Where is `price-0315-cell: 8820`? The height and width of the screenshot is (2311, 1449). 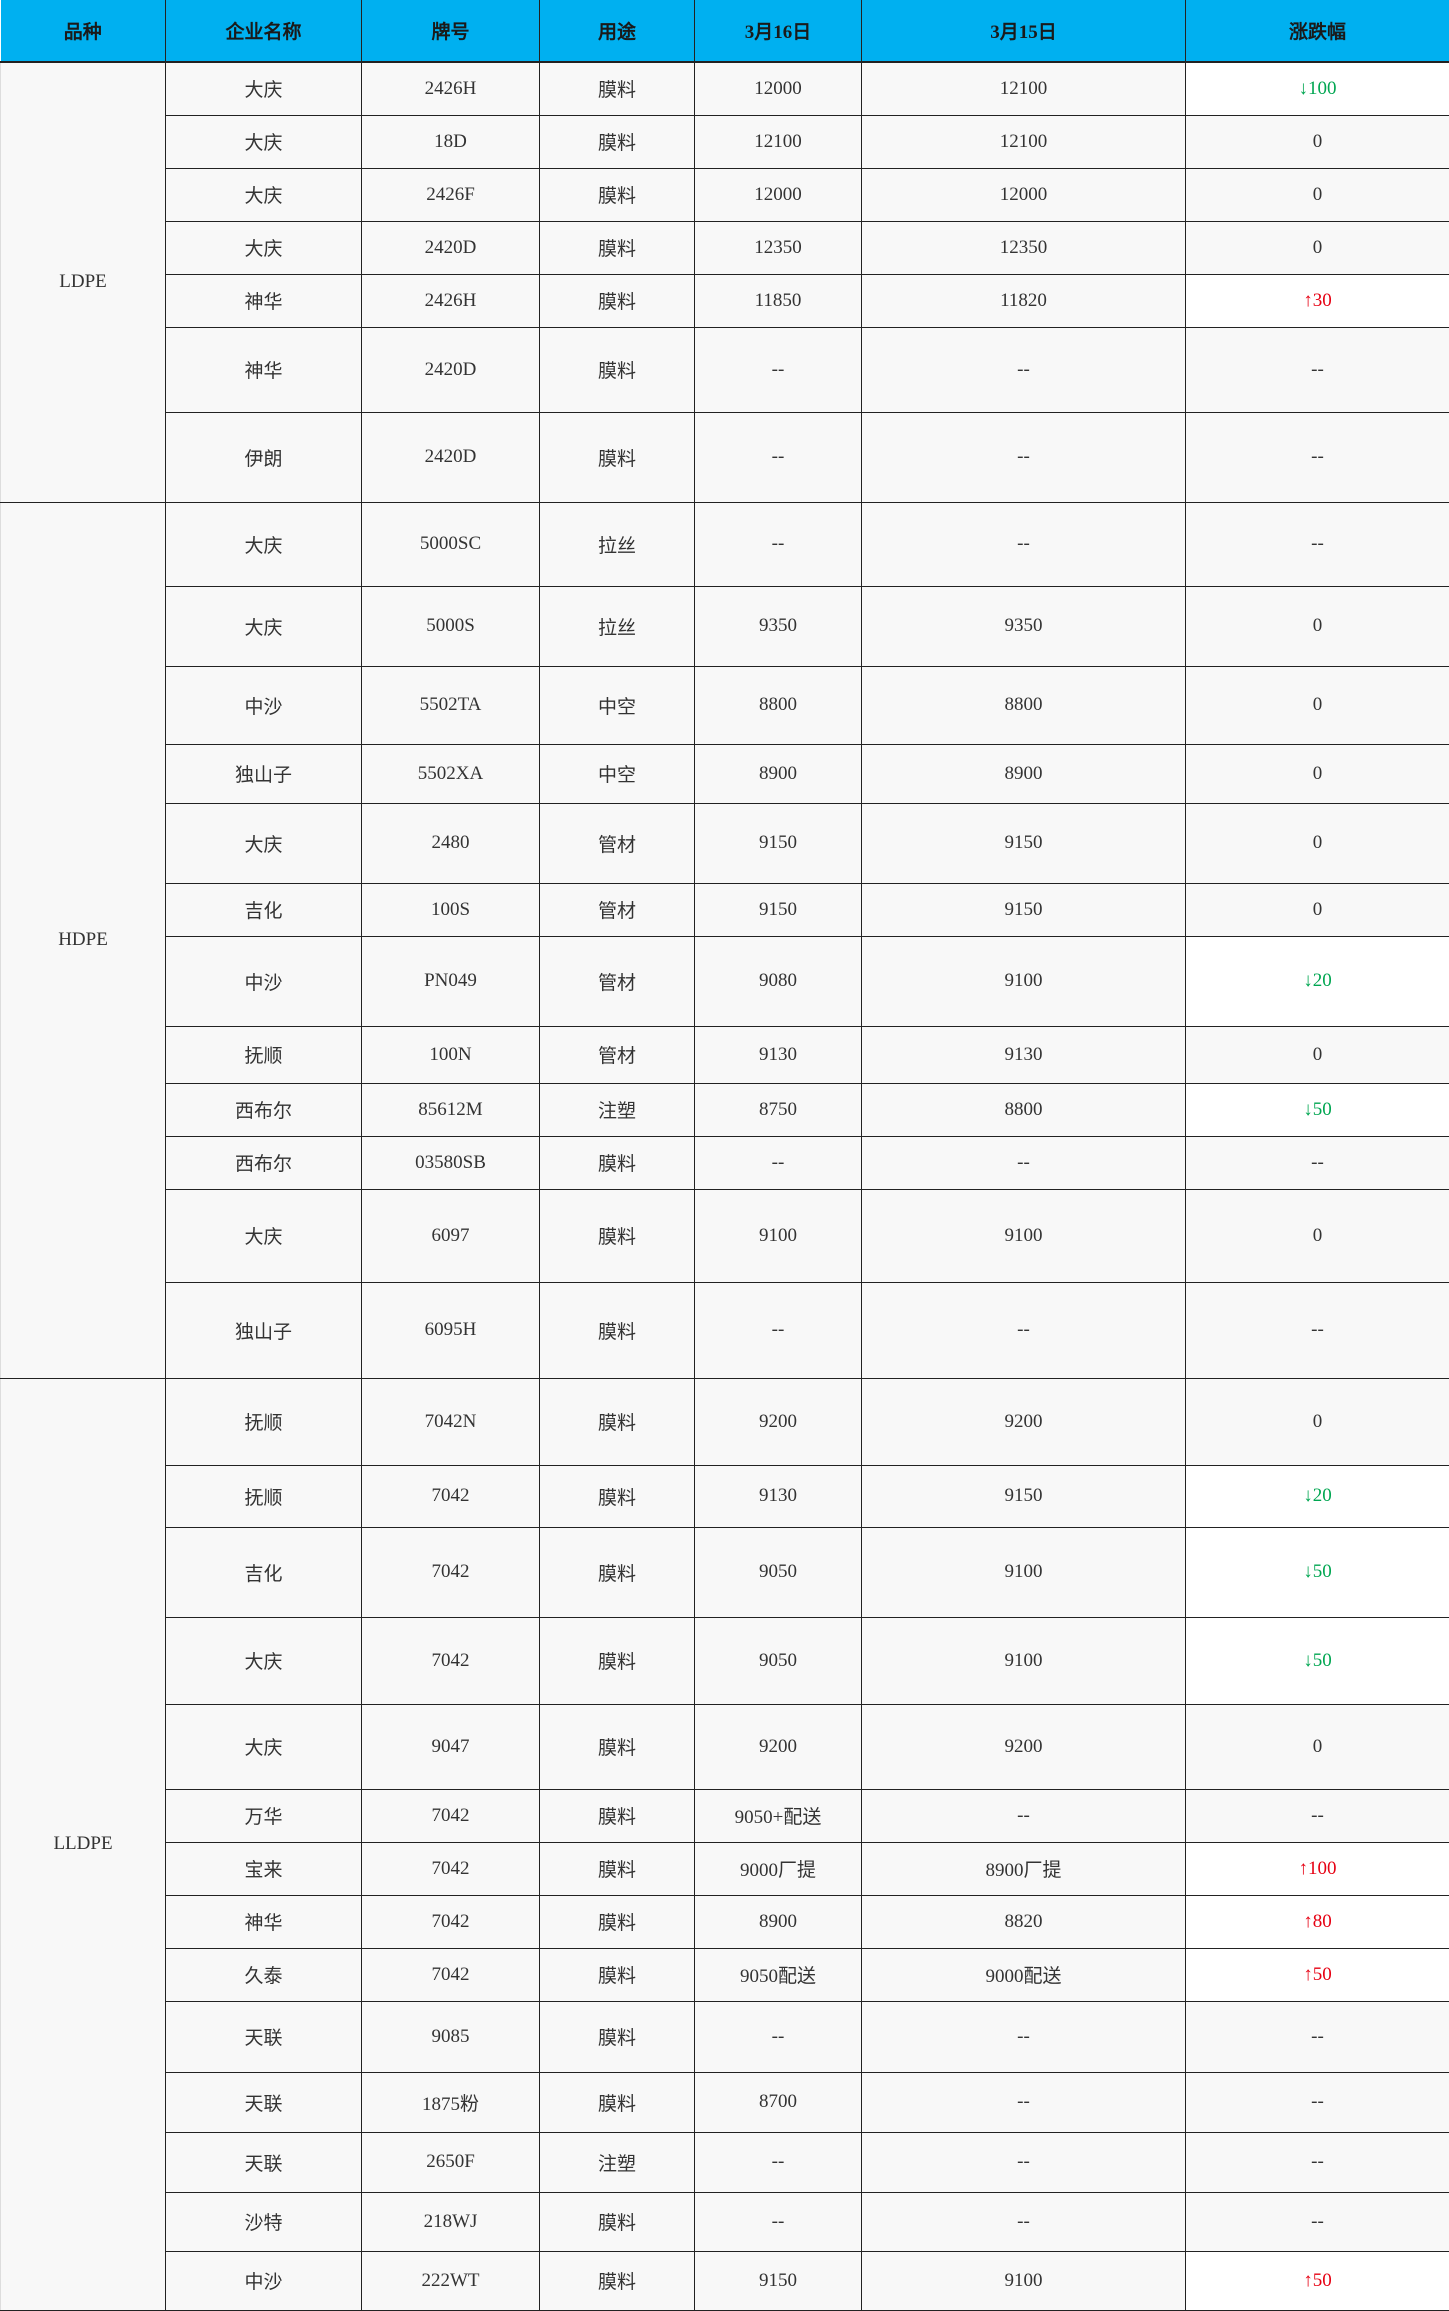 price-0315-cell: 8820 is located at coordinates (1024, 1921).